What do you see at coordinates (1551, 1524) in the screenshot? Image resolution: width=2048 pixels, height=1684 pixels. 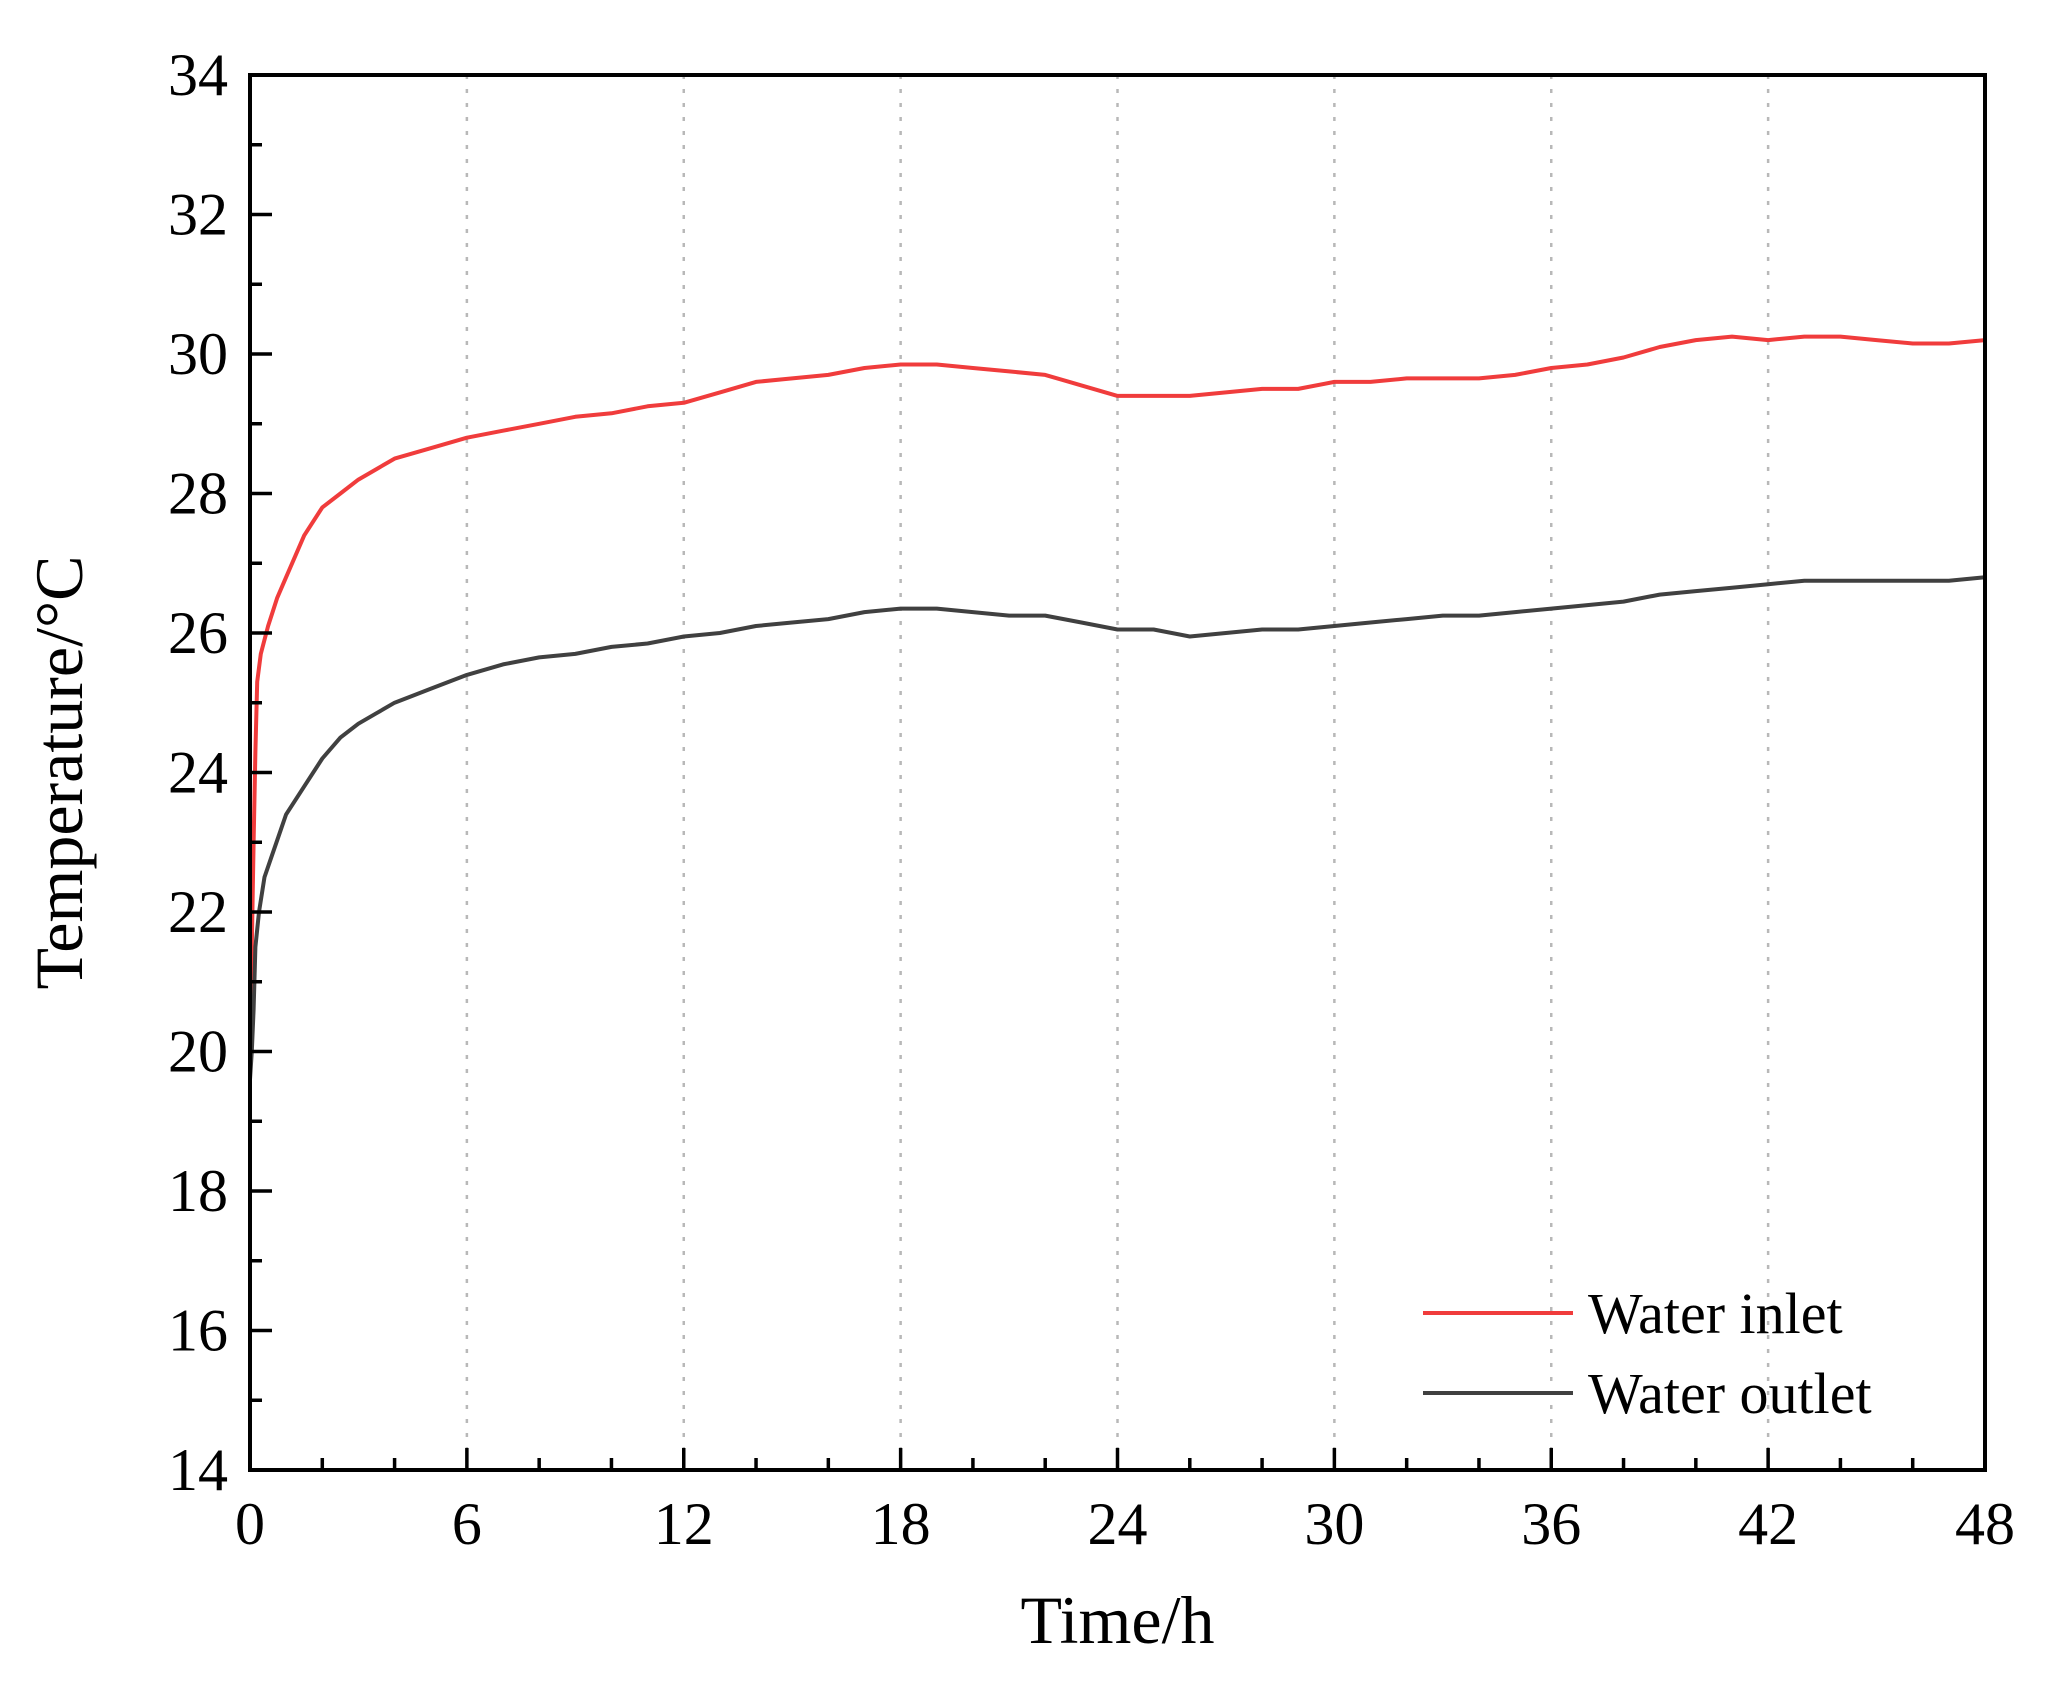 I see `x-tick-label-36: 36` at bounding box center [1551, 1524].